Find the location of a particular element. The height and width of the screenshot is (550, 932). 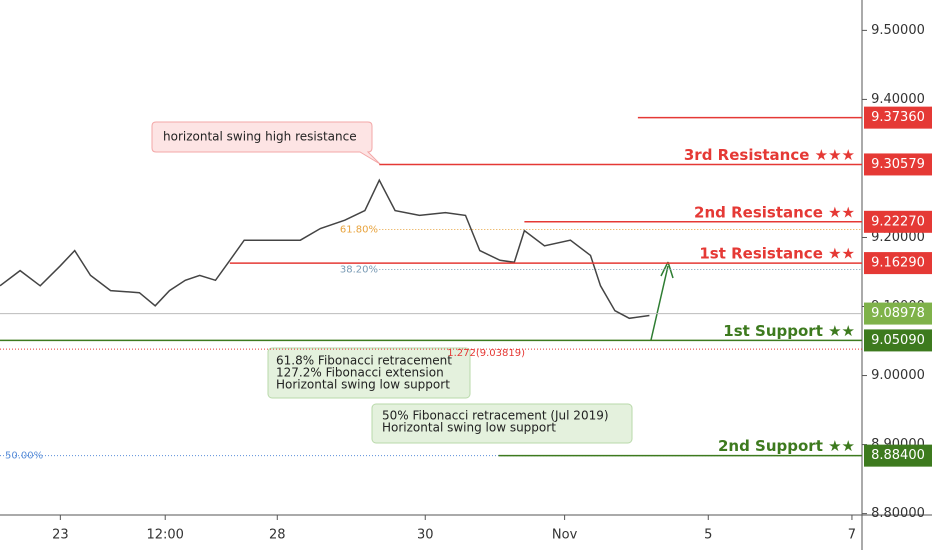

x-tick-label: 23 is located at coordinates (60, 535).